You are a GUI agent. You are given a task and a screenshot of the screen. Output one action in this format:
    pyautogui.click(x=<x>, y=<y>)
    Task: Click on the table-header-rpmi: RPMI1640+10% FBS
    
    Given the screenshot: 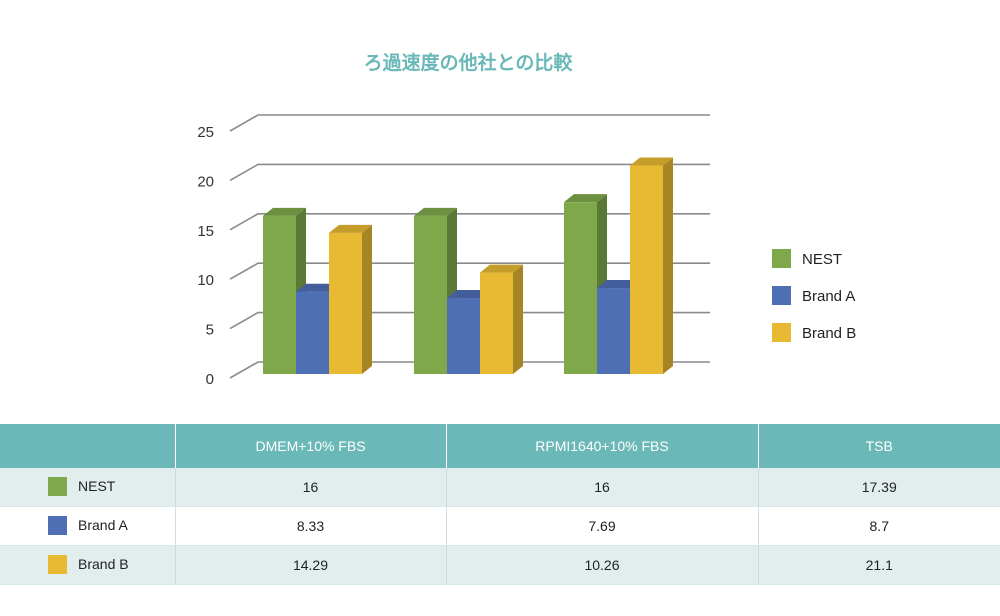 What is the action you would take?
    pyautogui.click(x=602, y=446)
    